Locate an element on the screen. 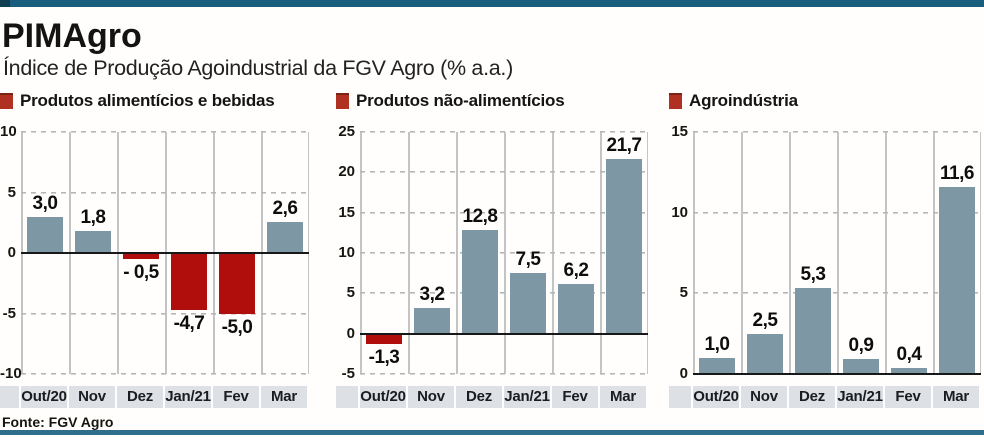 This screenshot has height=437, width=984. top-strip-accent is located at coordinates (5, 3).